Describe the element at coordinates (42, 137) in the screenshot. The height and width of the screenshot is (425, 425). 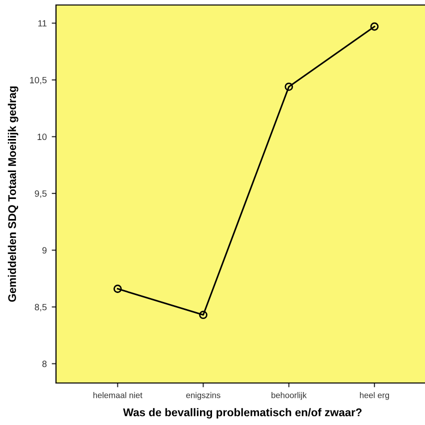
I see `y-tick-label: 10` at that location.